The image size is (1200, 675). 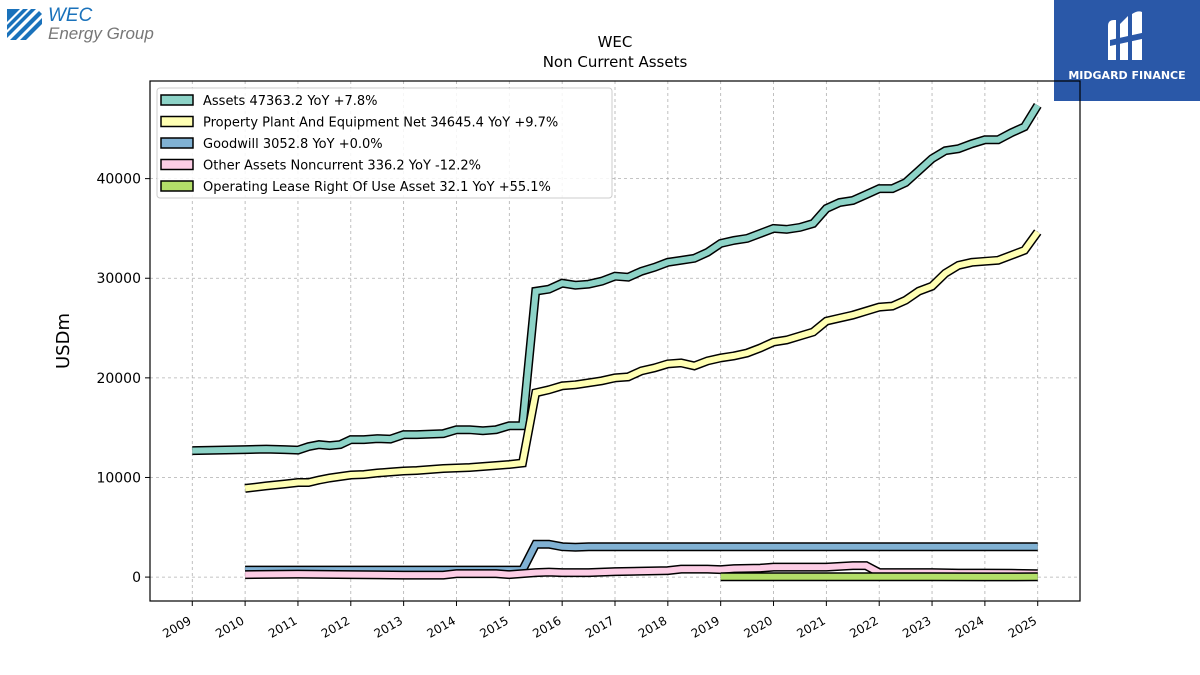 What do you see at coordinates (118, 478) in the screenshot?
I see `y-tick-label: 10000` at bounding box center [118, 478].